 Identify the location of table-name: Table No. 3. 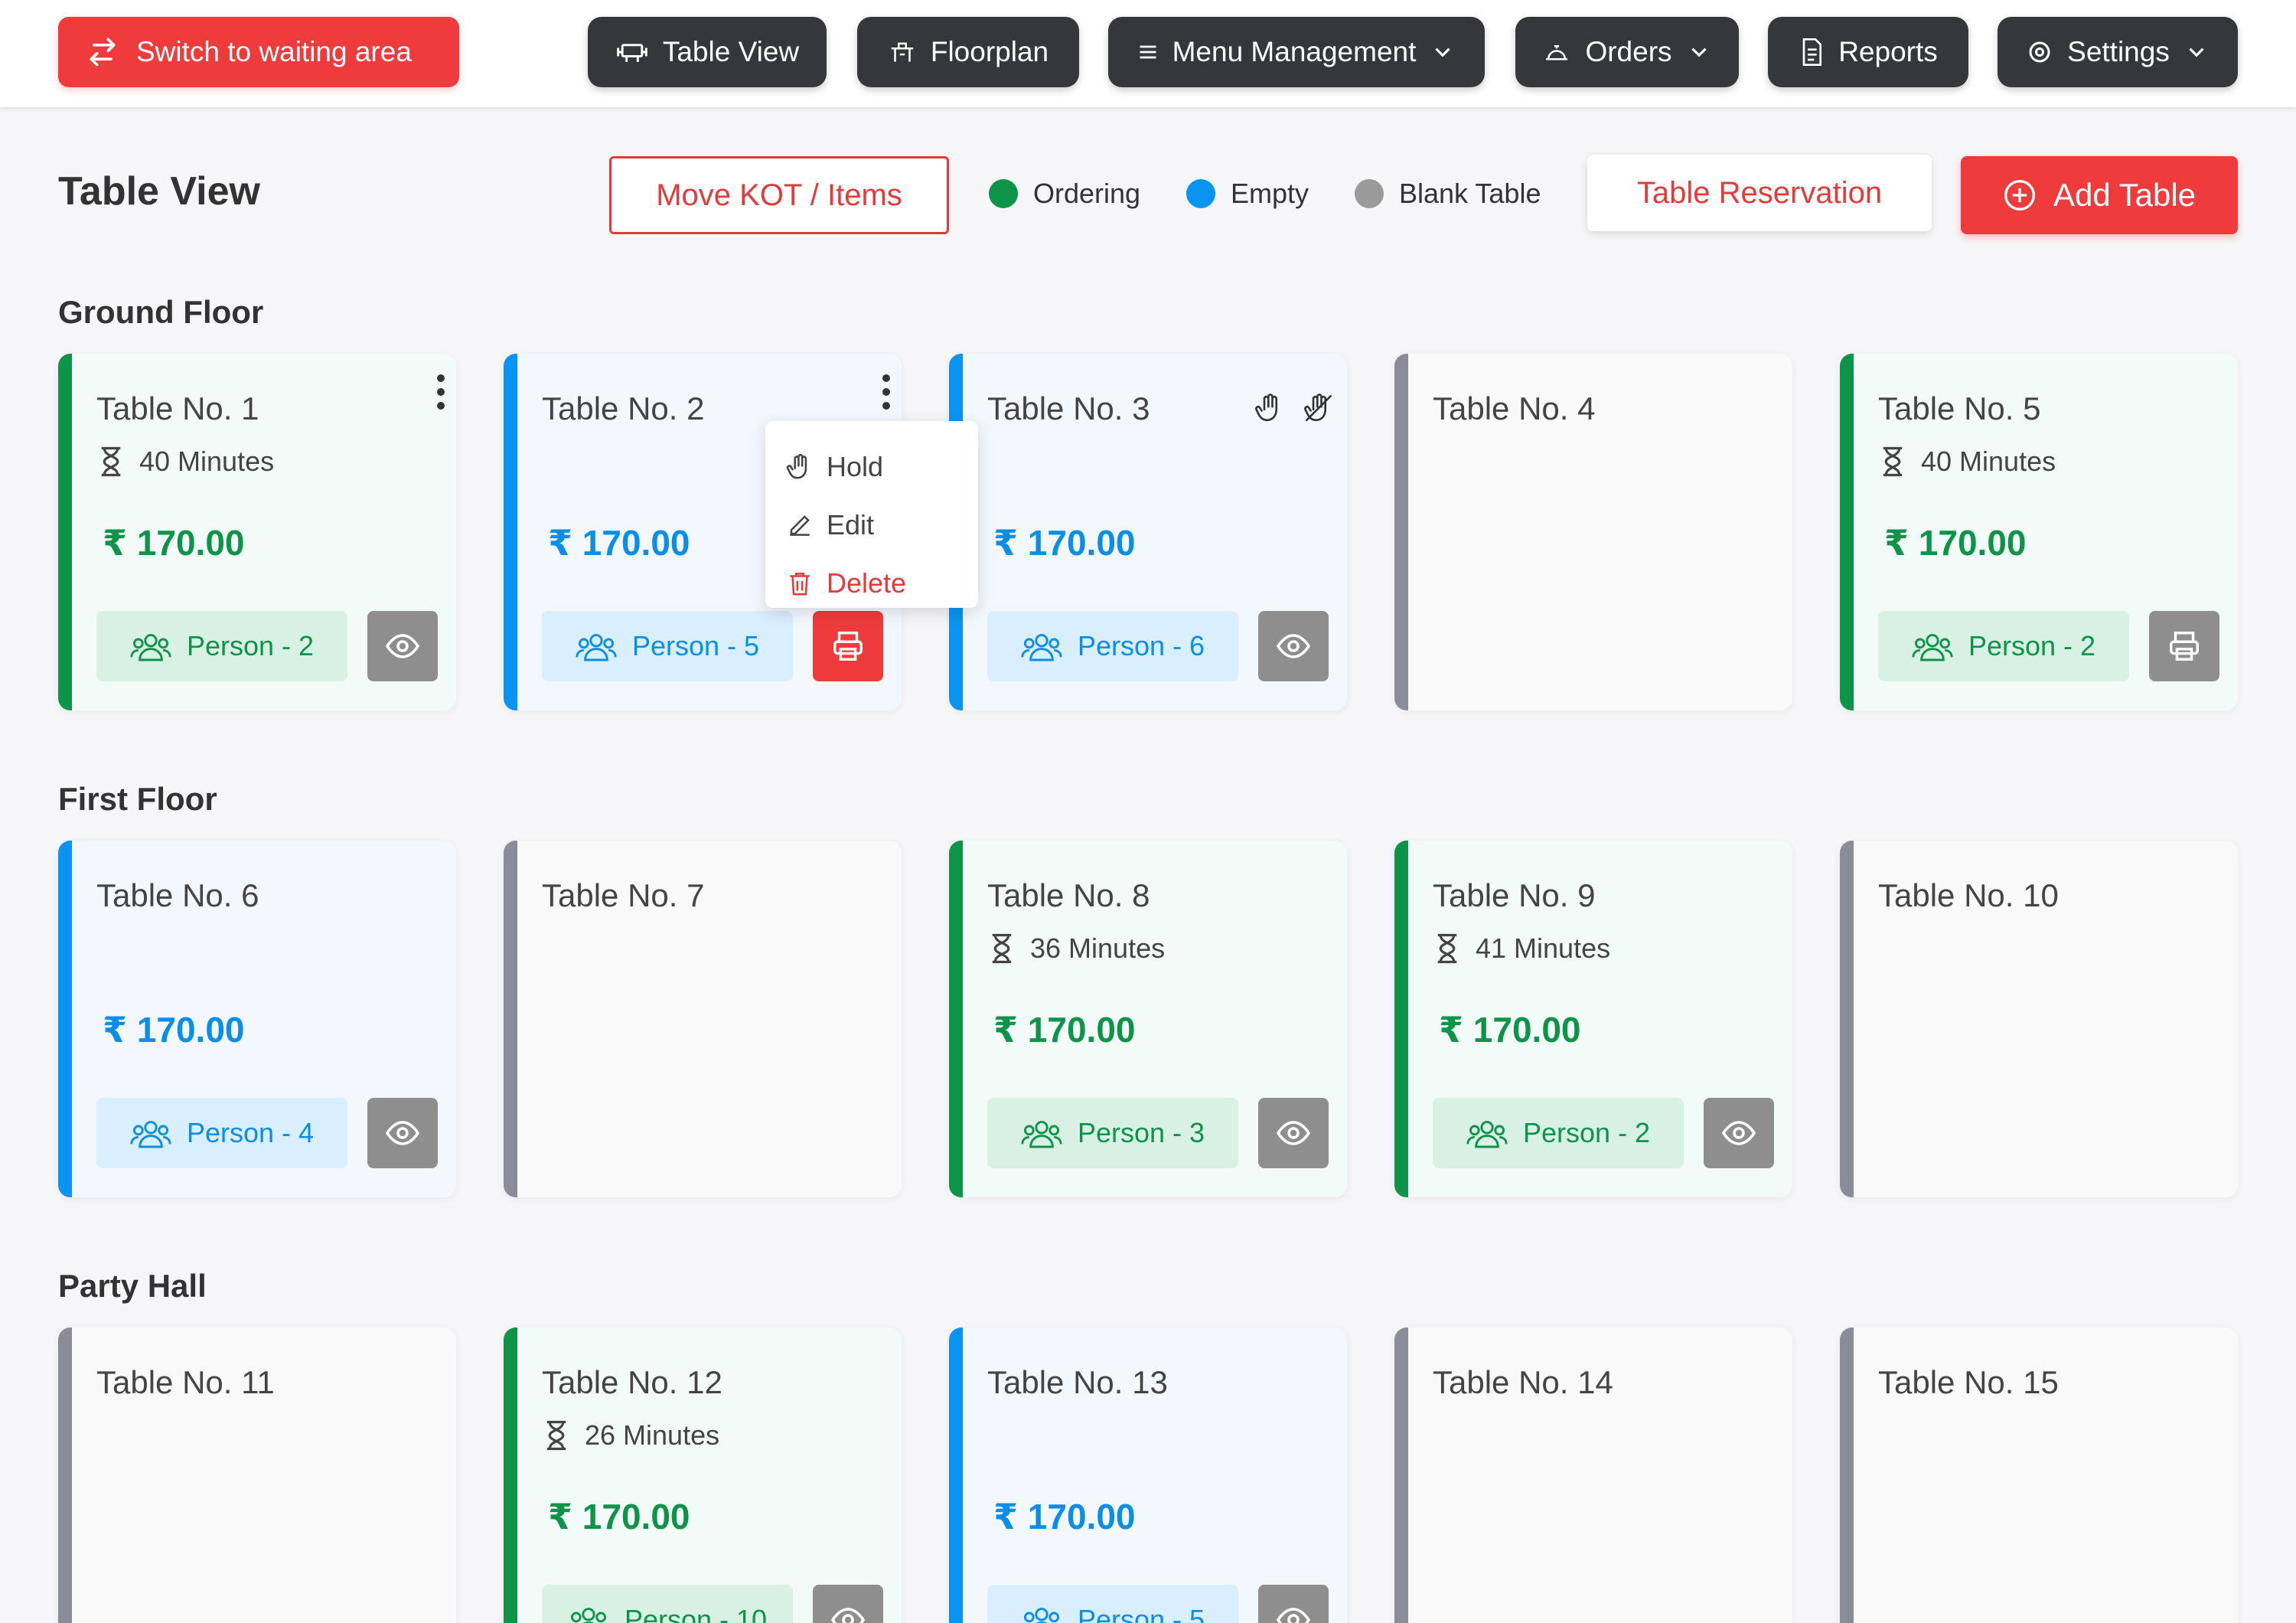
(1068, 408).